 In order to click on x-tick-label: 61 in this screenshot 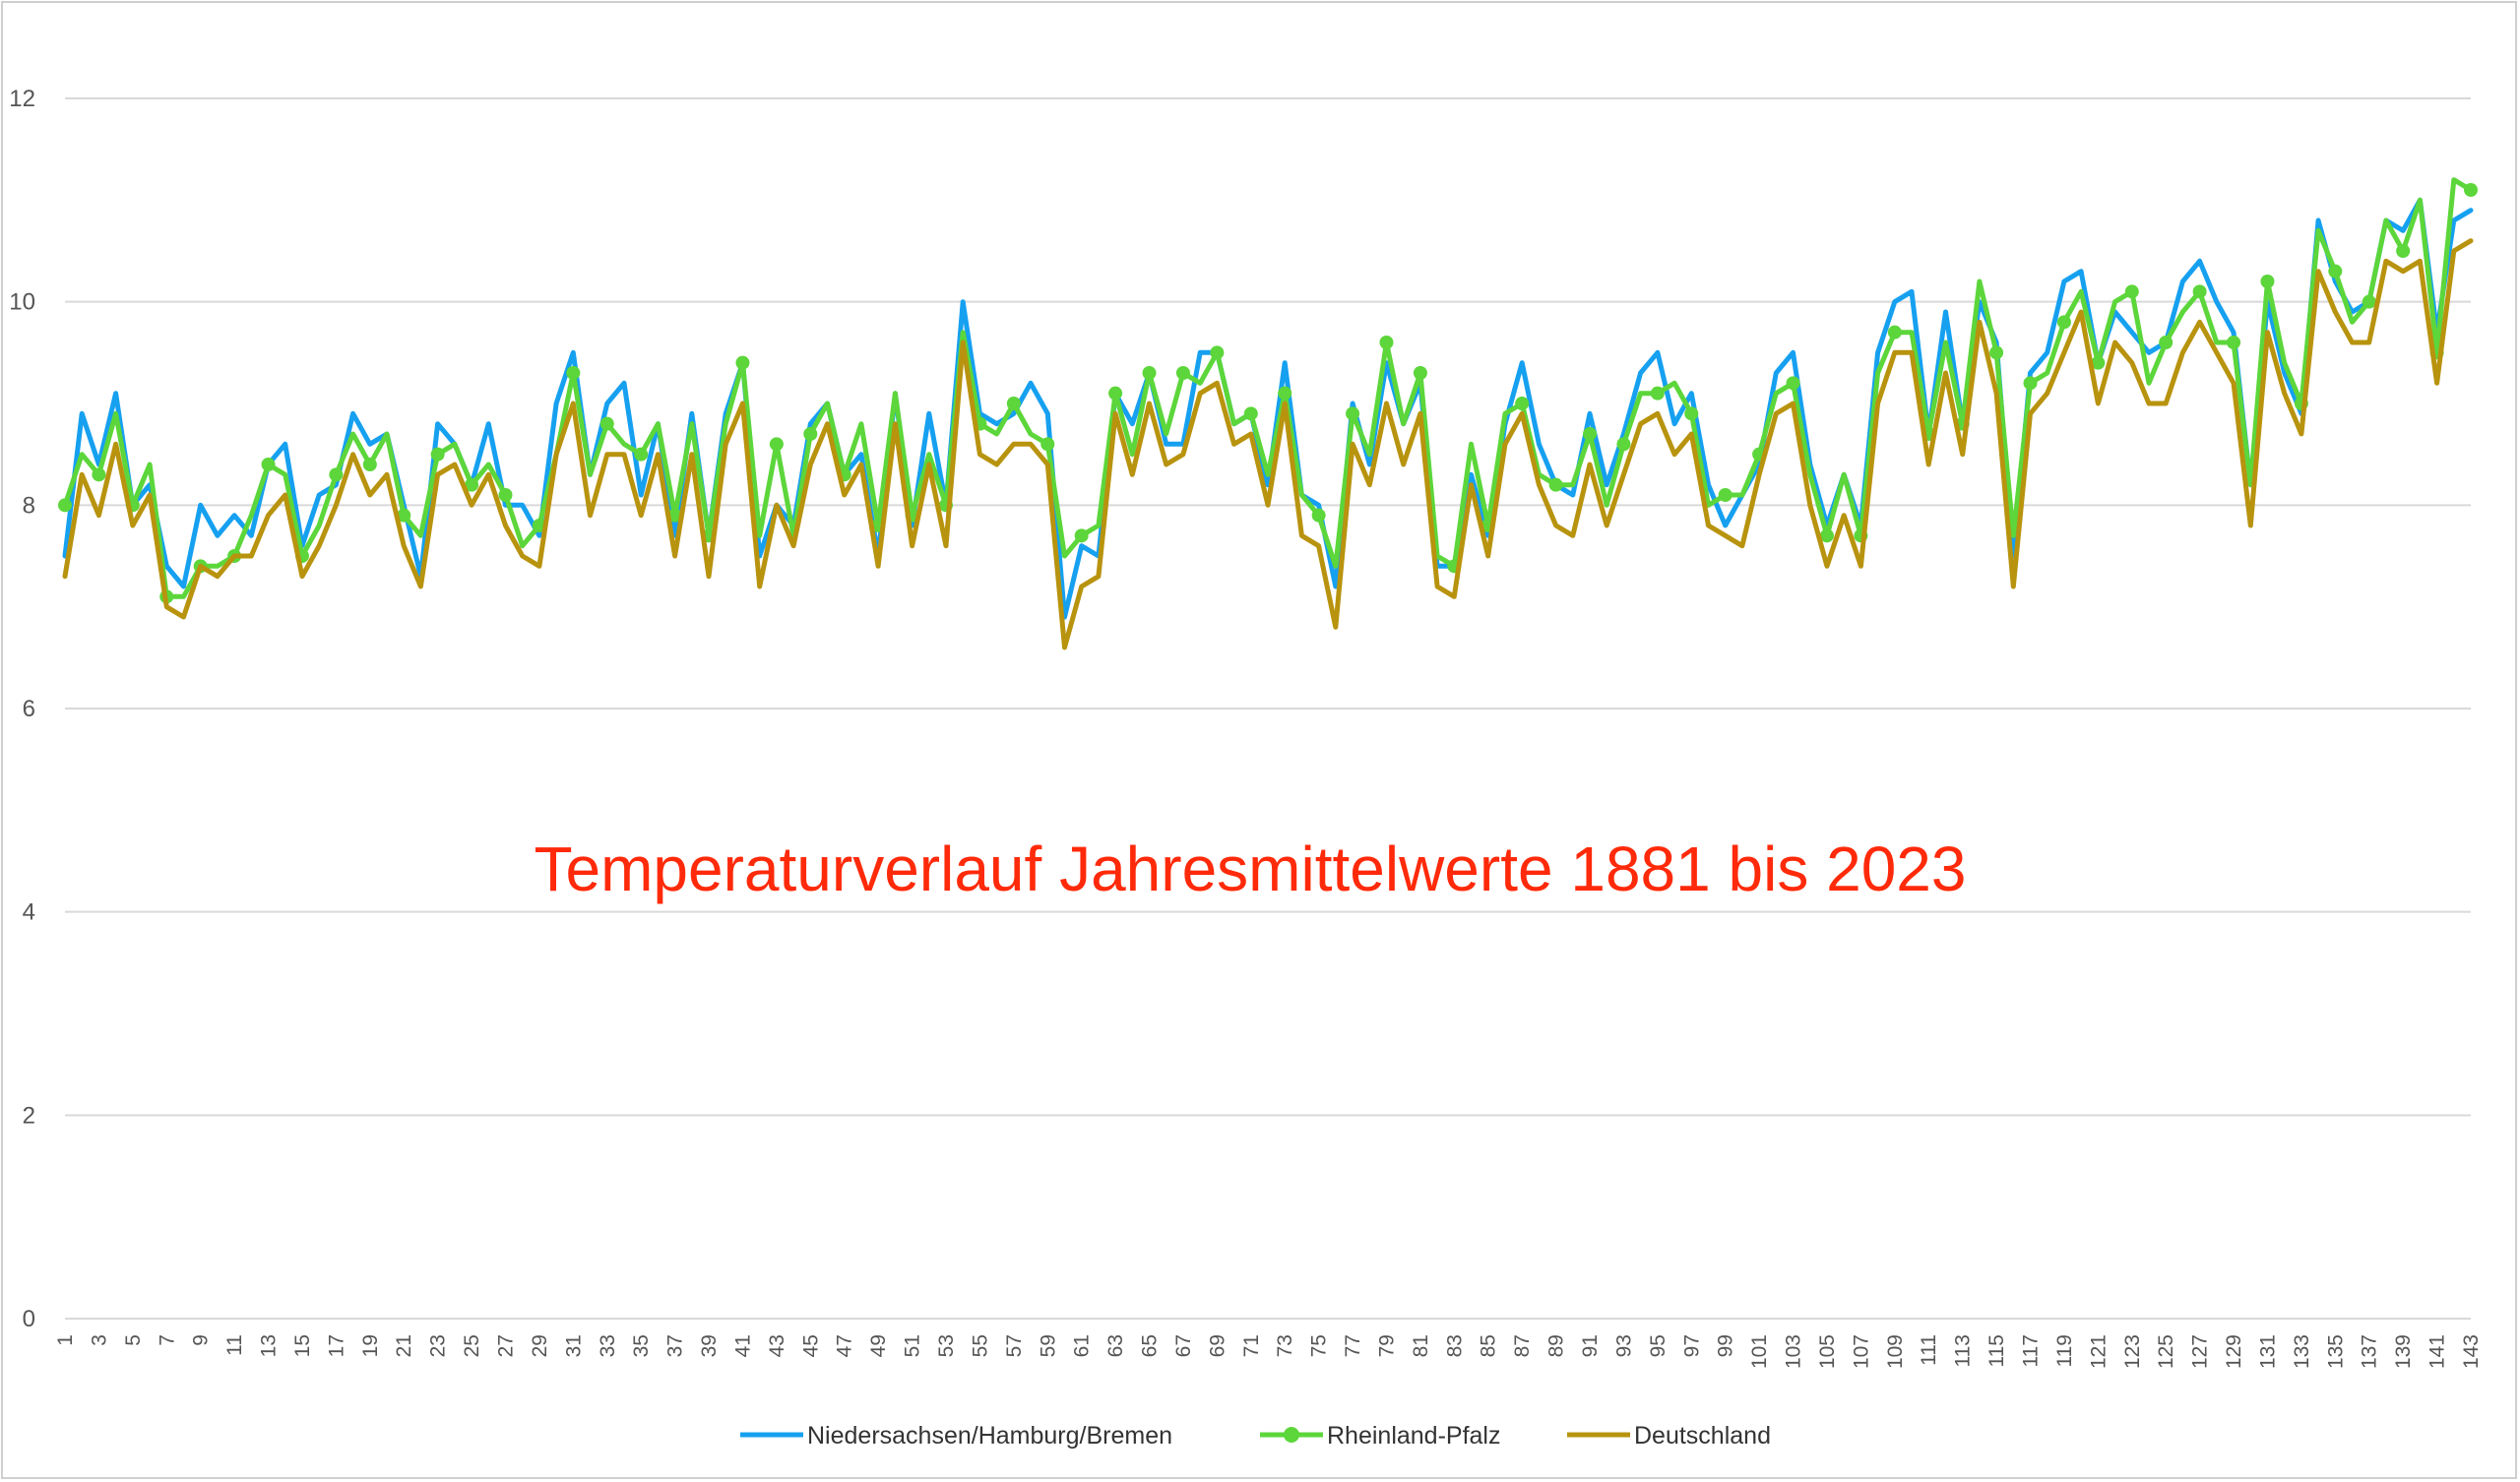, I will do `click(1082, 1345)`.